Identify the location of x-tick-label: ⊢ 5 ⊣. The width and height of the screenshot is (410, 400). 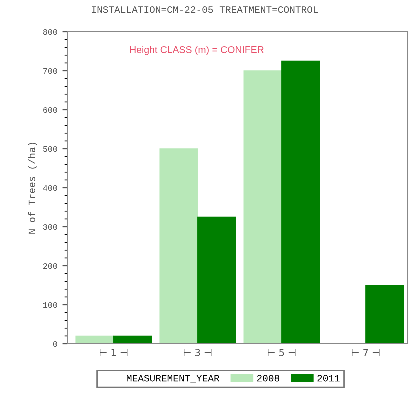
(282, 352).